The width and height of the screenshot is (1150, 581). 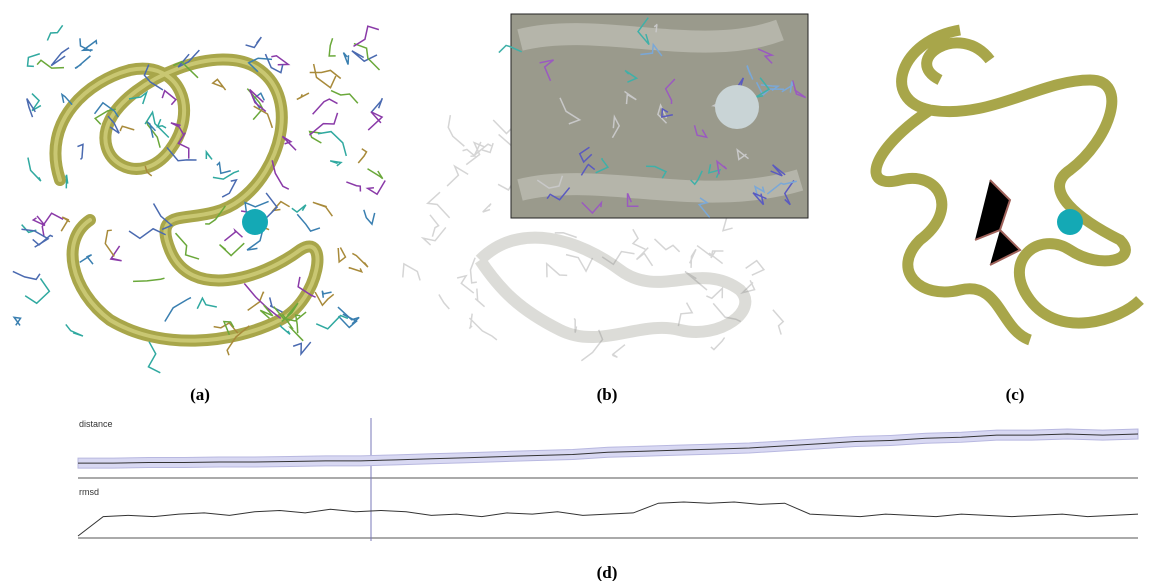 What do you see at coordinates (607, 572) in the screenshot?
I see `panel-label: (d)` at bounding box center [607, 572].